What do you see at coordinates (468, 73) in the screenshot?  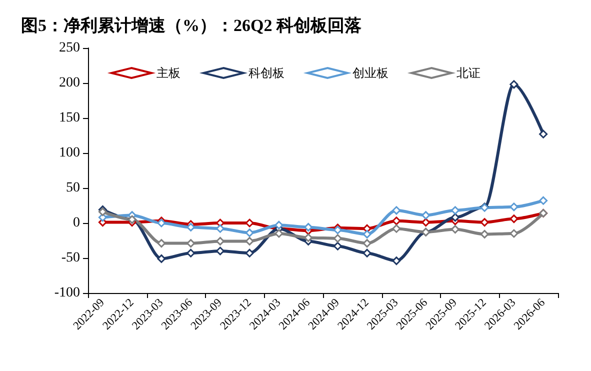 I see `legend-label: 北证` at bounding box center [468, 73].